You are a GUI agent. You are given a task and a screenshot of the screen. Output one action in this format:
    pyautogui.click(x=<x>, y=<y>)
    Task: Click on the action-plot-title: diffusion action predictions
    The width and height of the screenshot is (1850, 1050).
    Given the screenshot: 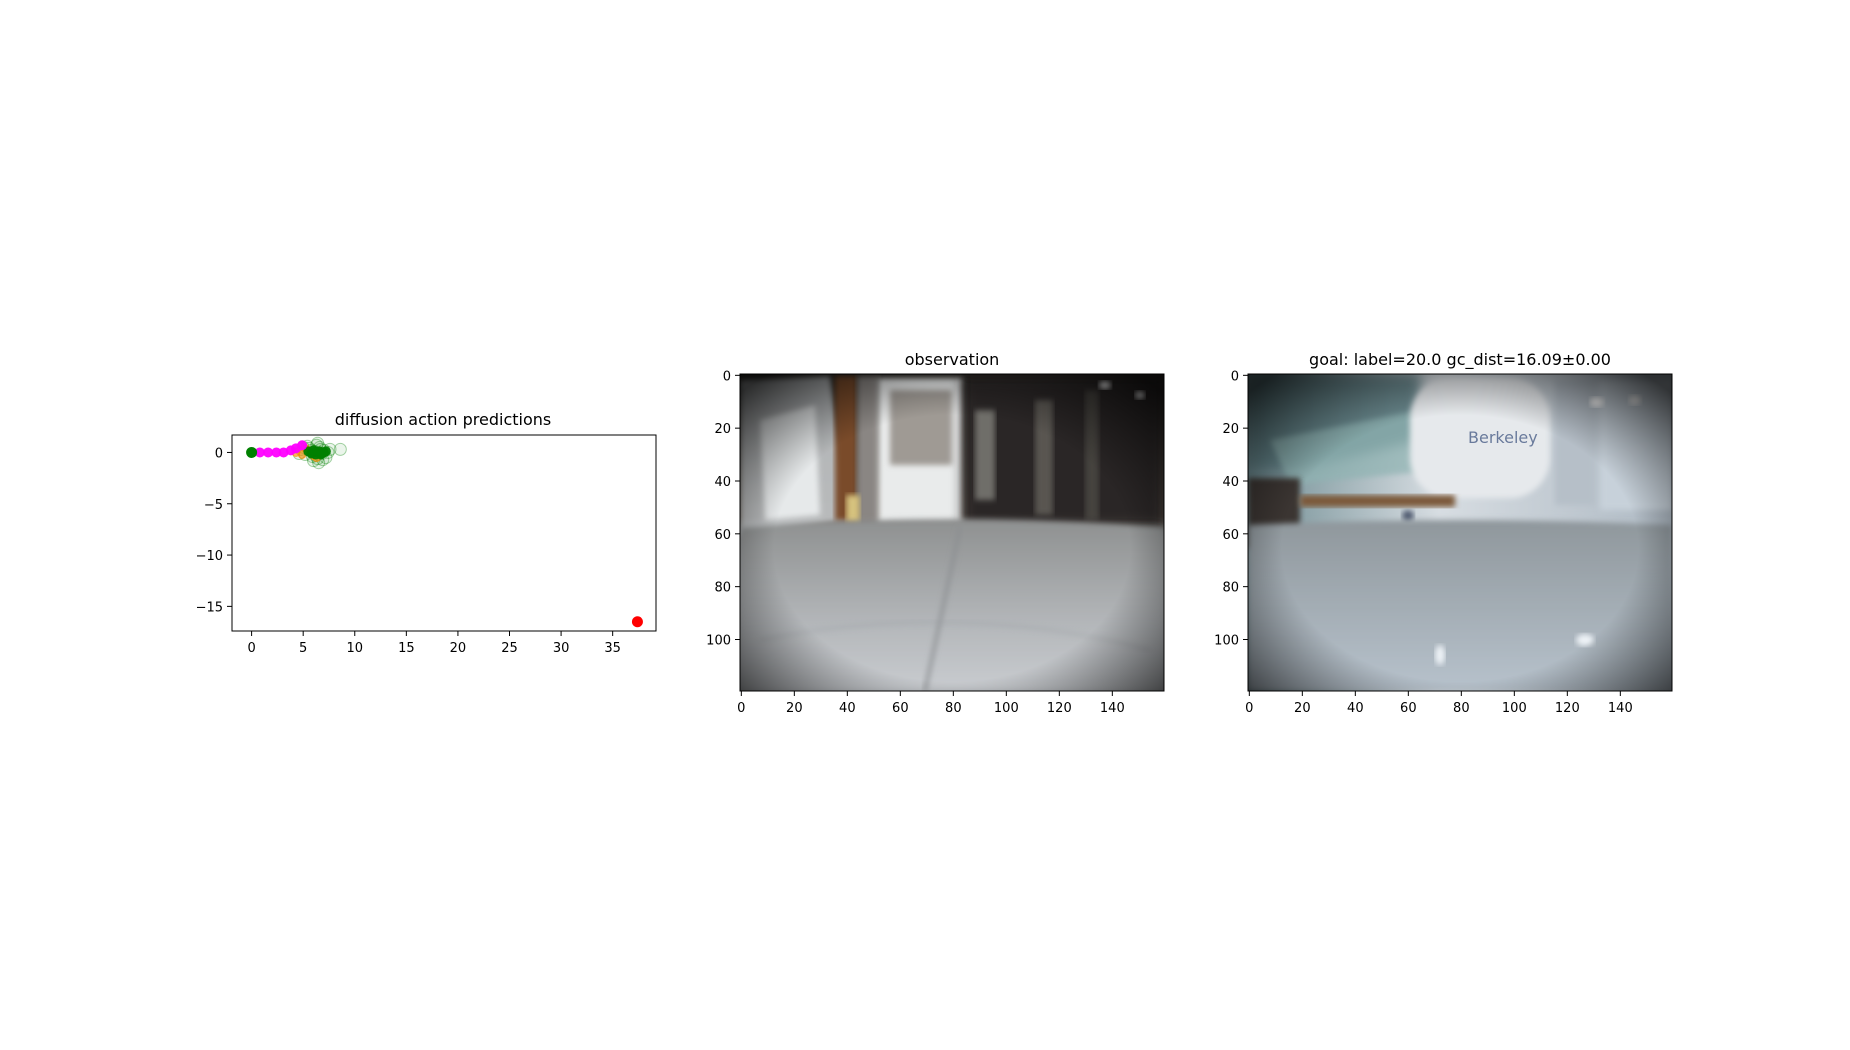 What is the action you would take?
    pyautogui.click(x=443, y=419)
    